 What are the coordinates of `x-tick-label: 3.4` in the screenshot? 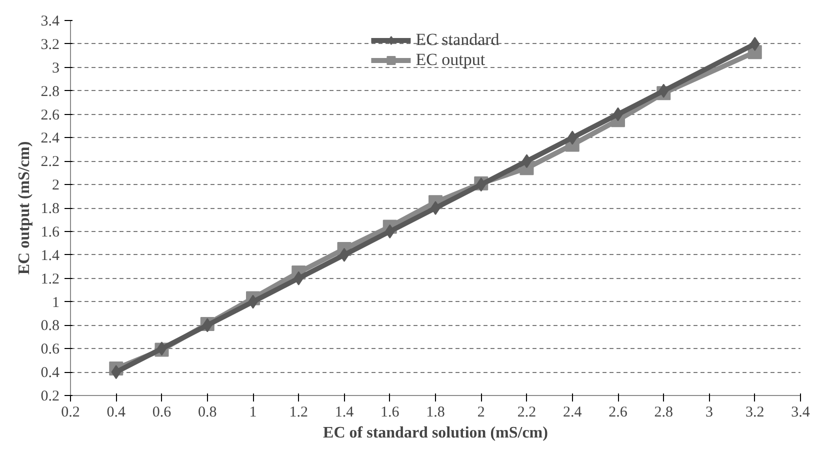 It's located at (800, 412).